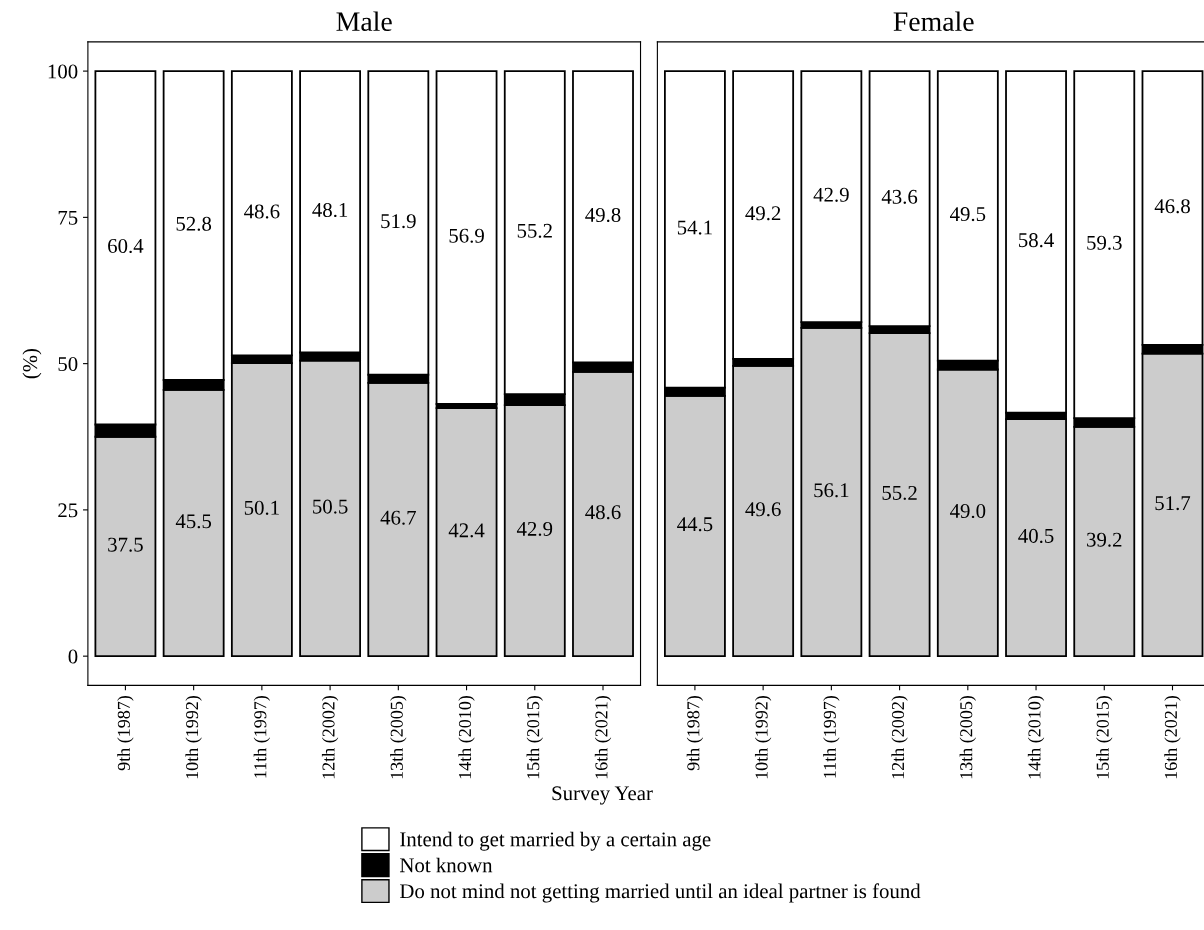 The height and width of the screenshot is (930, 1204). I want to click on legend-label: Do not mind not getting married until an ideal partner is found, so click(660, 893).